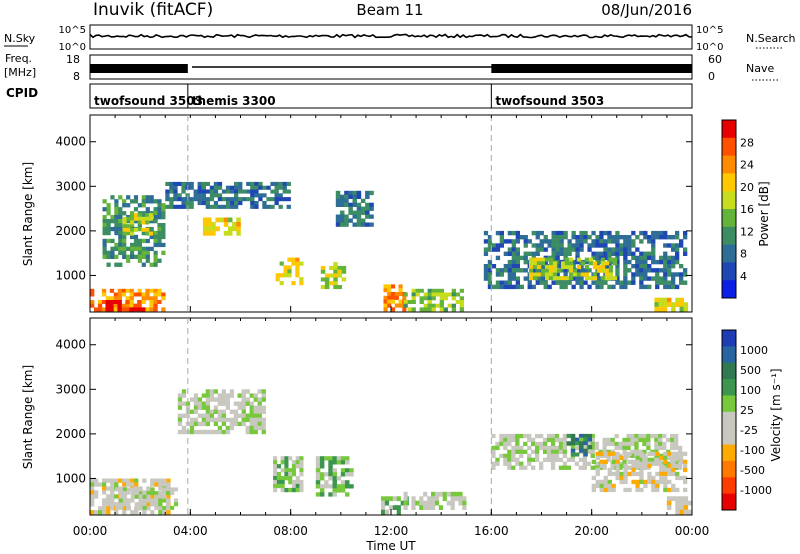 The height and width of the screenshot is (554, 800). What do you see at coordinates (72, 47) in the screenshot?
I see `nsky-tick-bottom: 10^0` at bounding box center [72, 47].